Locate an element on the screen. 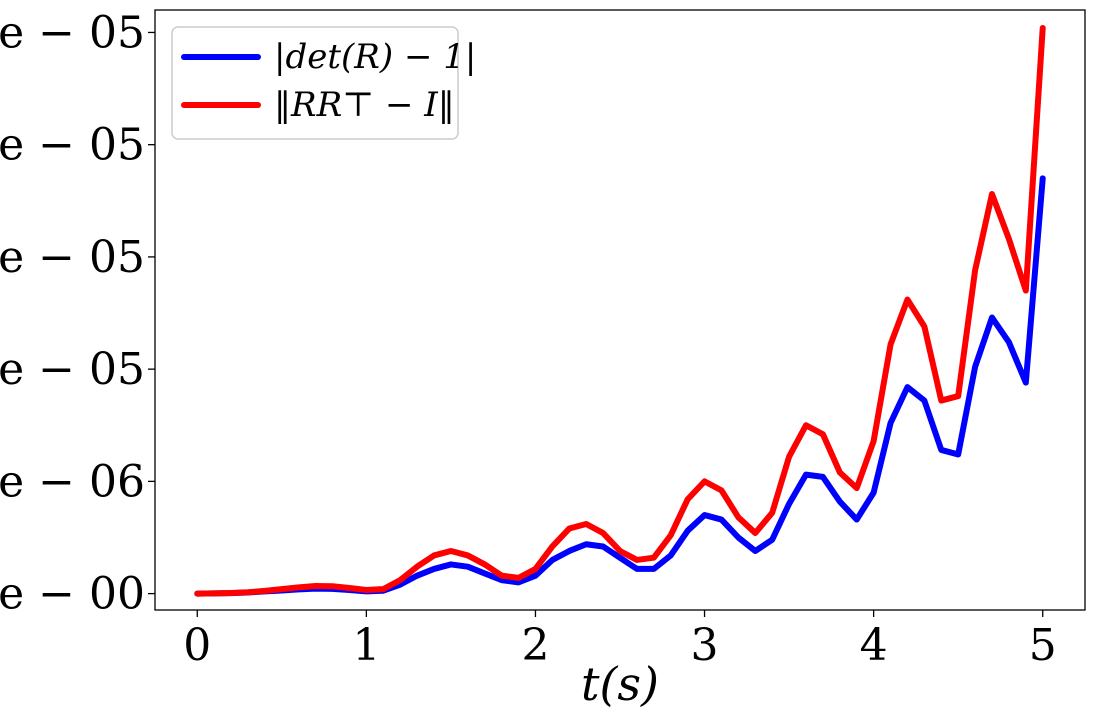 Image resolution: width=1094 pixels, height=719 pixels. x-tick-label: 5 is located at coordinates (1043, 645).